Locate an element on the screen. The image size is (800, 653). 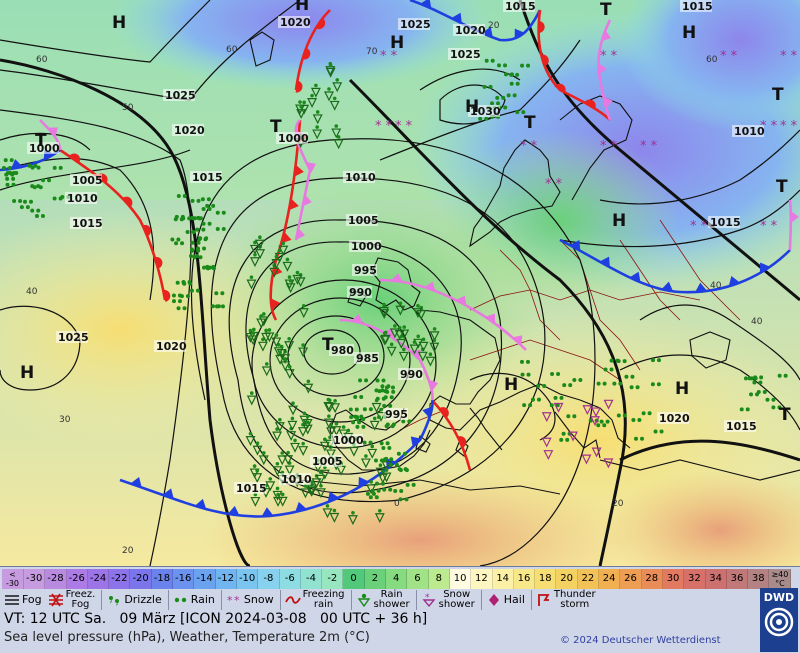
warm-front-semicircle is located at coordinates (75, 158).